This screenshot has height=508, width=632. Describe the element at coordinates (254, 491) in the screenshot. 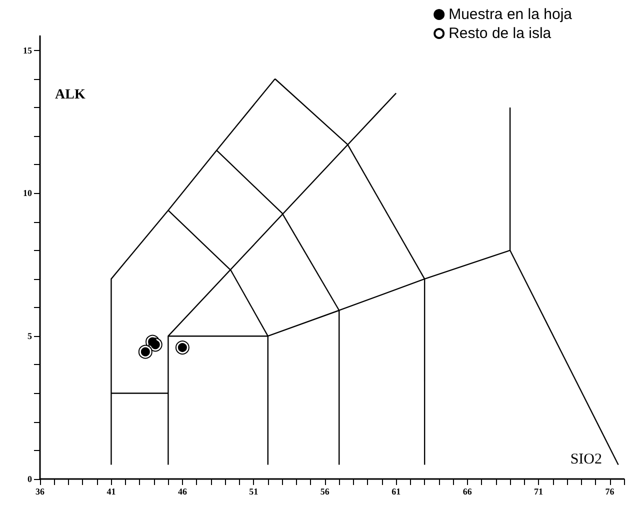

I see `x-tick-label: 51` at that location.